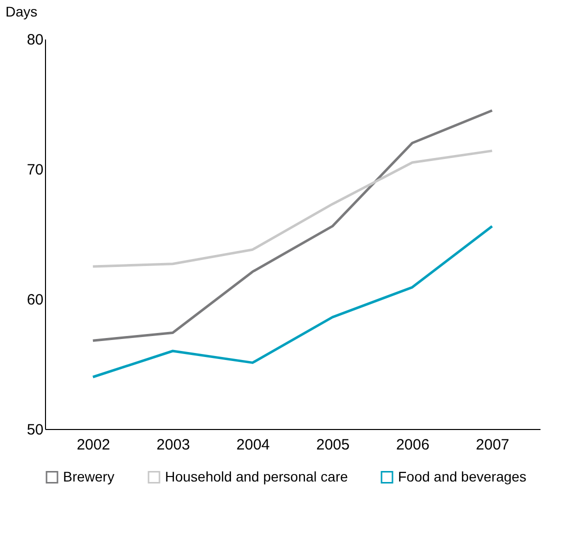 Image resolution: width=580 pixels, height=543 pixels. I want to click on y-tick-label: 60, so click(35, 300).